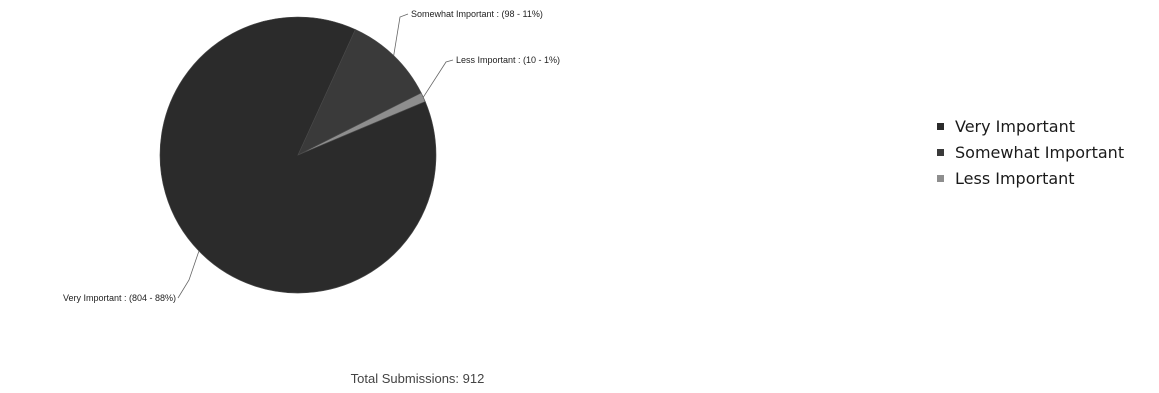 This screenshot has width=1159, height=393. I want to click on legend-item-very-important: Very Important, so click(1030, 126).